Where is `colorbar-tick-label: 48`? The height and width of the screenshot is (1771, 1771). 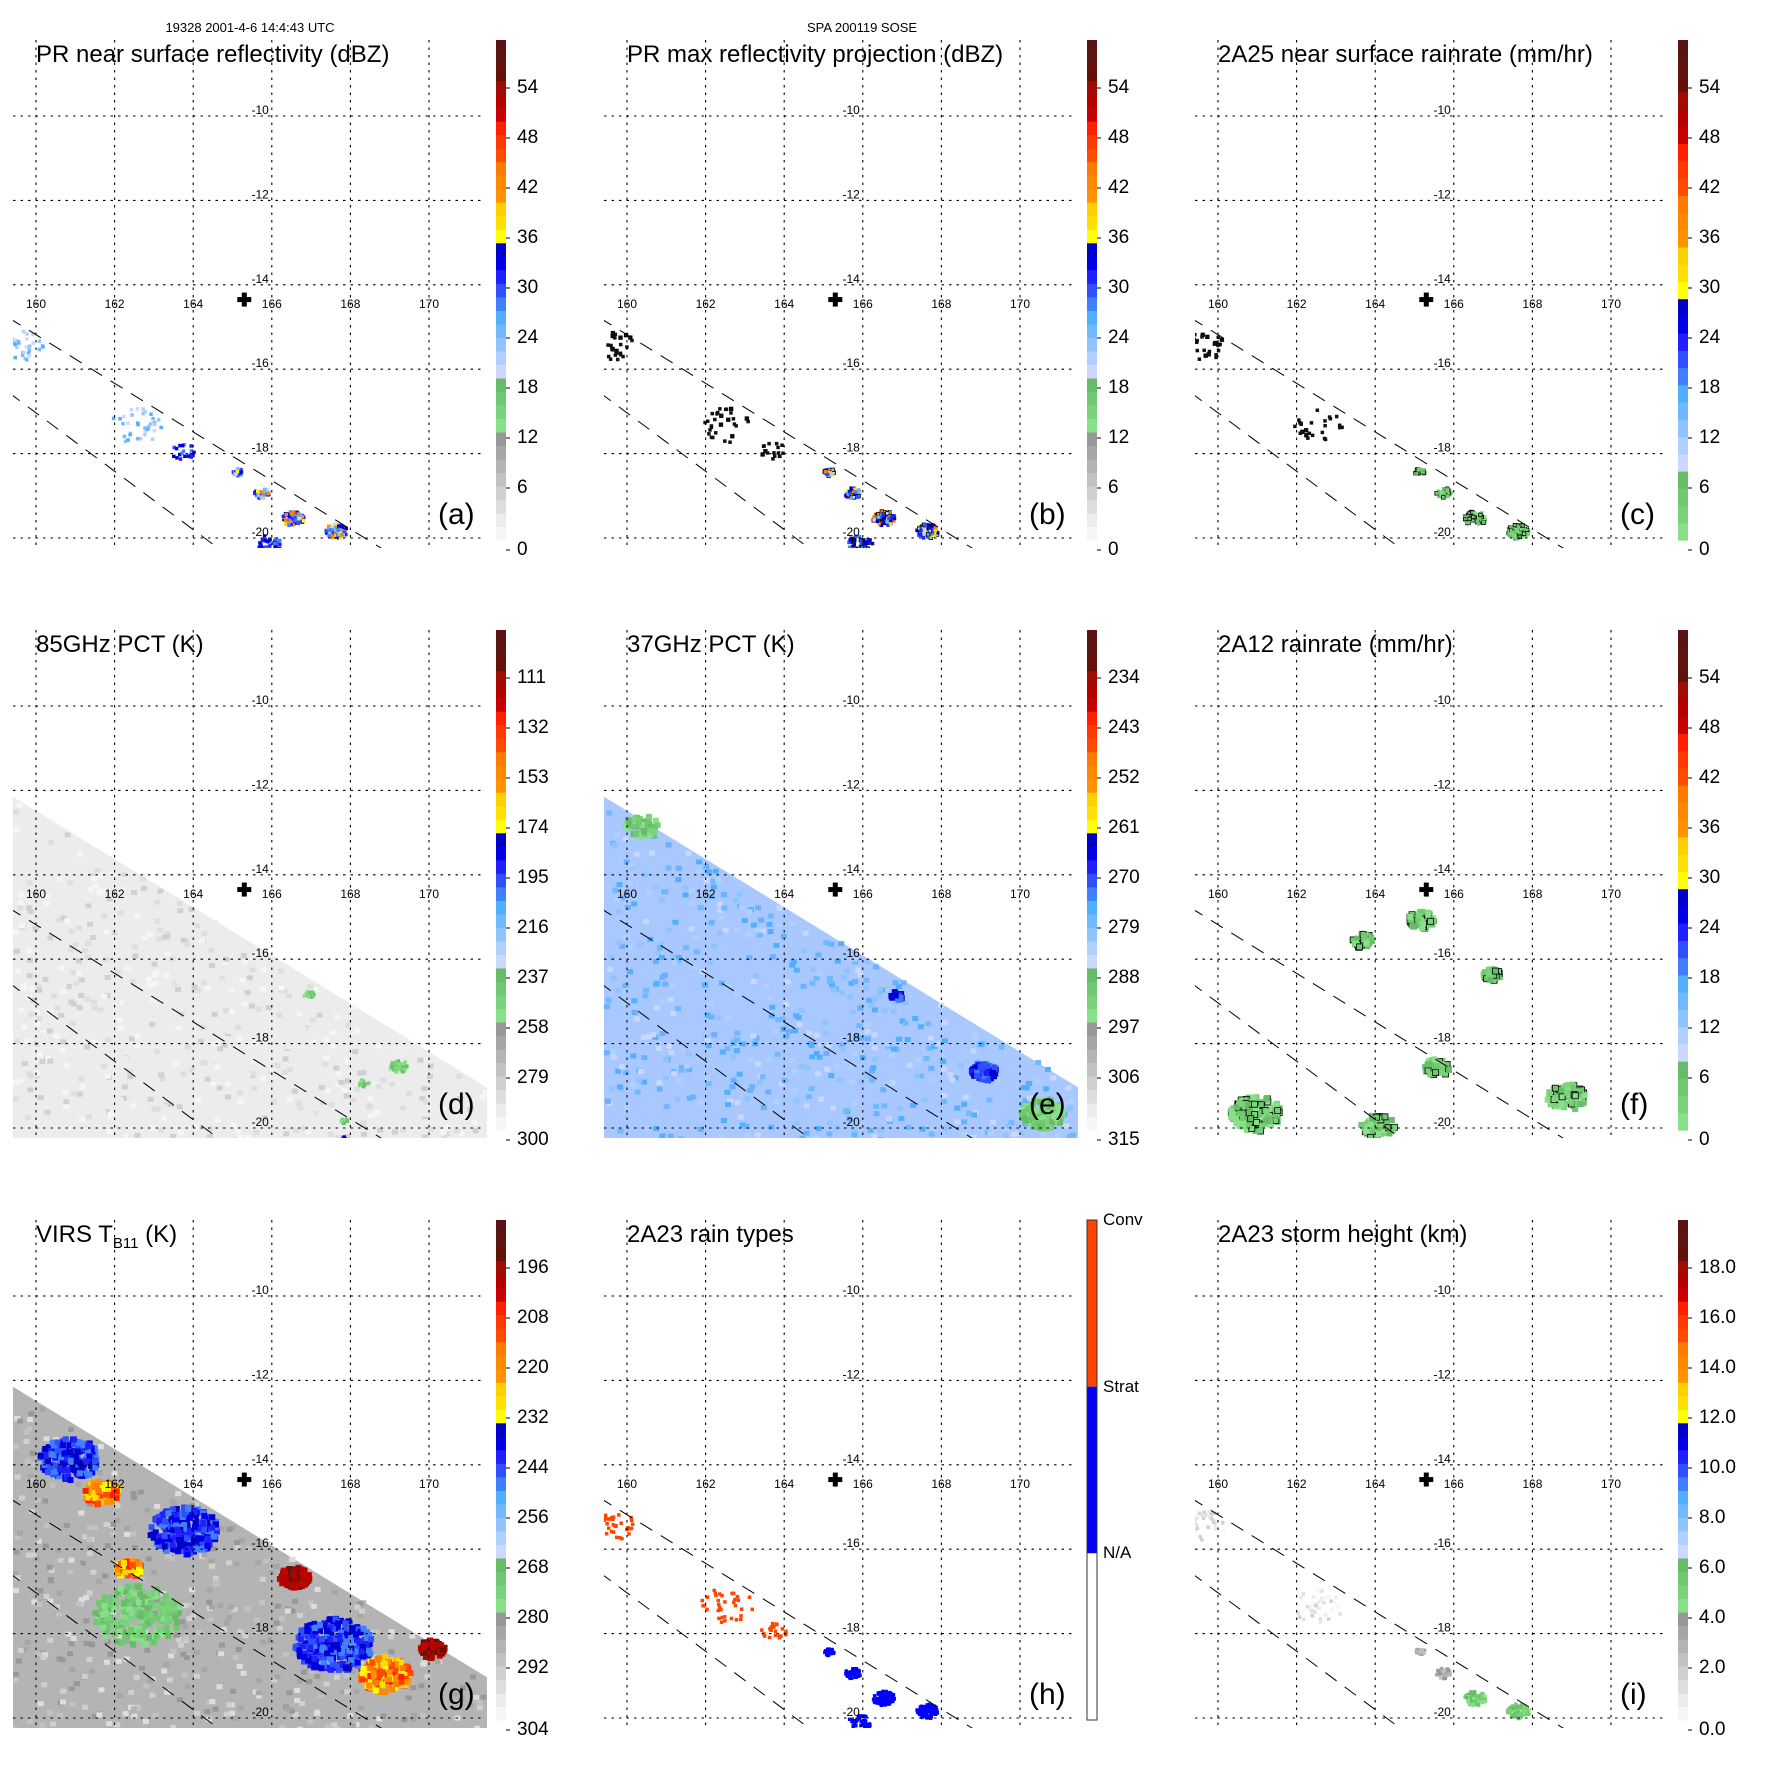 colorbar-tick-label: 48 is located at coordinates (1119, 137).